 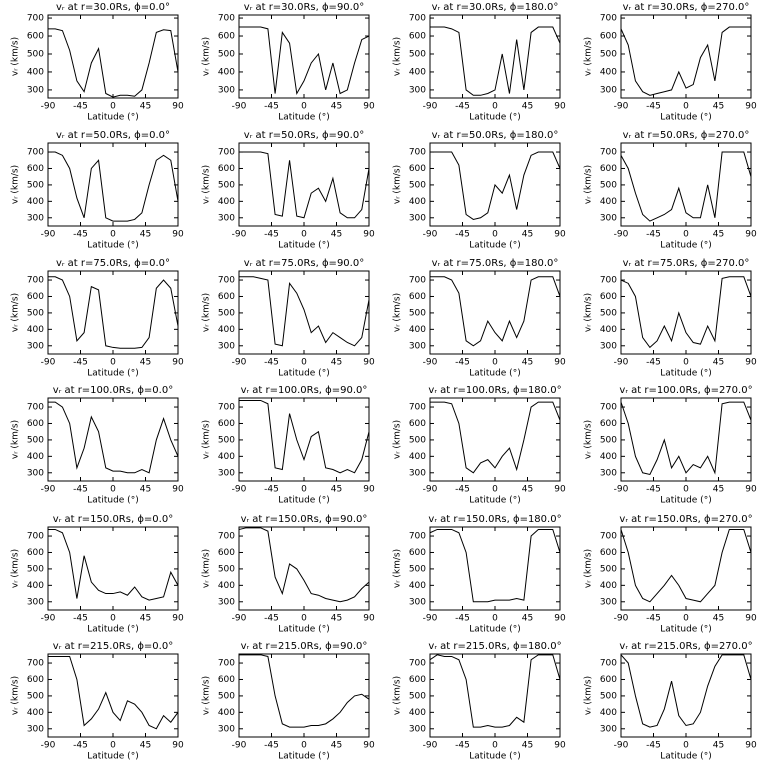 I want to click on chart-title: vᵣ at r=100.0Rs, ϕ=0.0°, so click(x=113, y=390).